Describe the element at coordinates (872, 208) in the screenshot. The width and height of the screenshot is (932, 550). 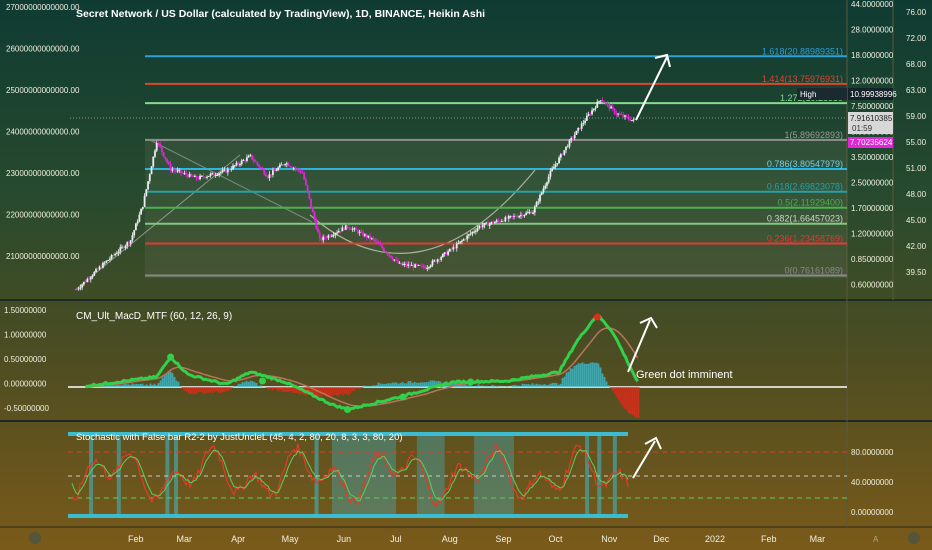
I see `right-axis-tick: 1.70000000` at that location.